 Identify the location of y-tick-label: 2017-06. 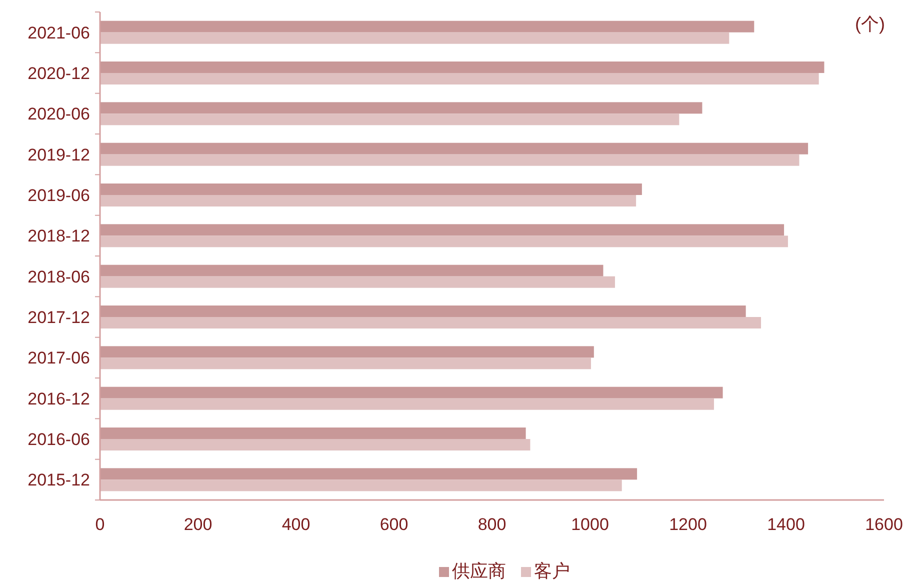
(59, 358).